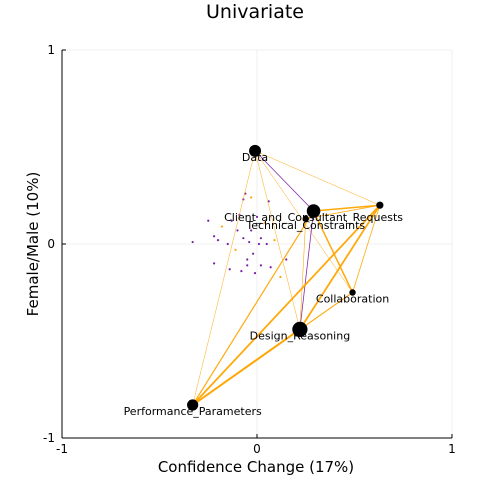 The height and width of the screenshot is (499, 499). Describe the element at coordinates (380, 205) in the screenshot. I see `node-right` at that location.